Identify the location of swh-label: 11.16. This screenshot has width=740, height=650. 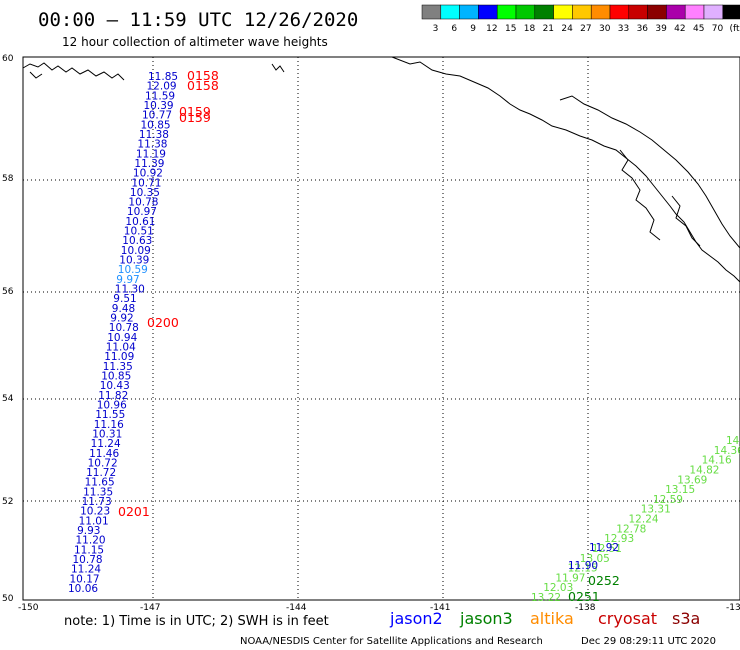
(109, 425).